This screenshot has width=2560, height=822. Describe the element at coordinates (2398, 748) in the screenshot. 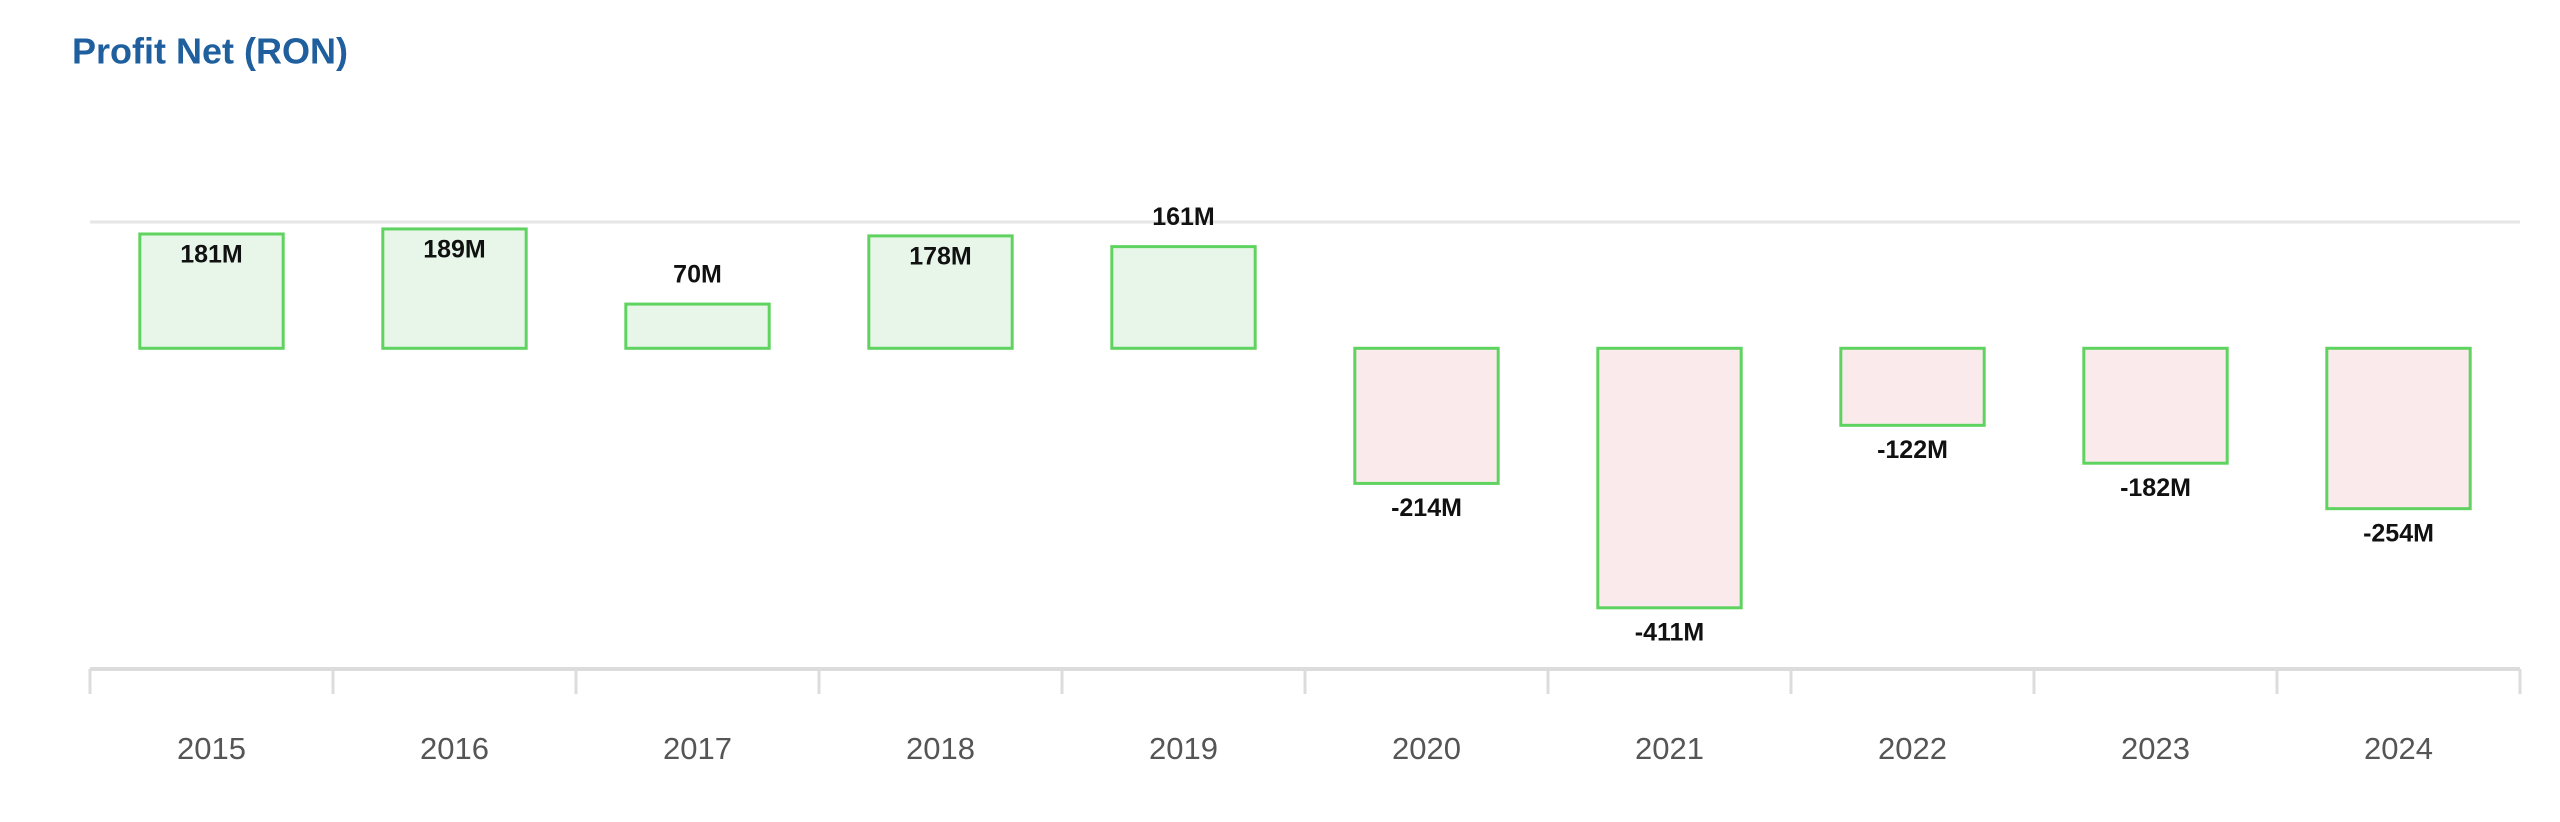

I see `x-tick-label: 2024` at that location.